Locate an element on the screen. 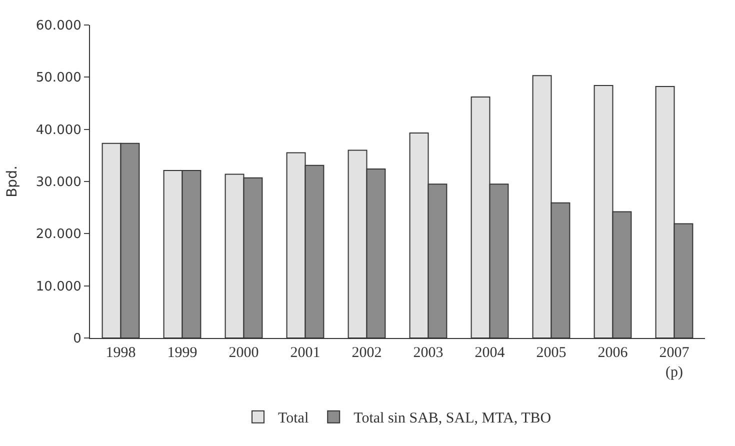 This screenshot has width=735, height=446. x-tick-label: 2003 is located at coordinates (428, 353).